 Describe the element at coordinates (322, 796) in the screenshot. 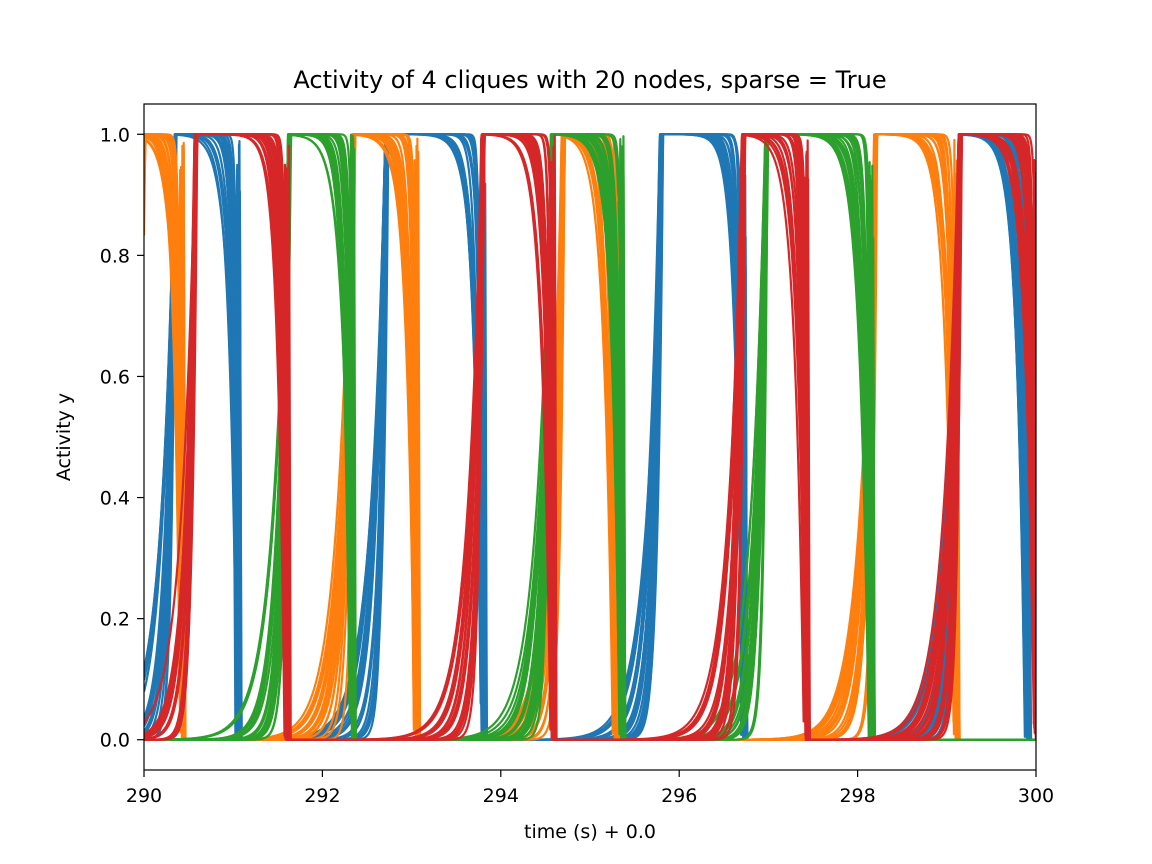

I see `x-tick-label: 292` at that location.